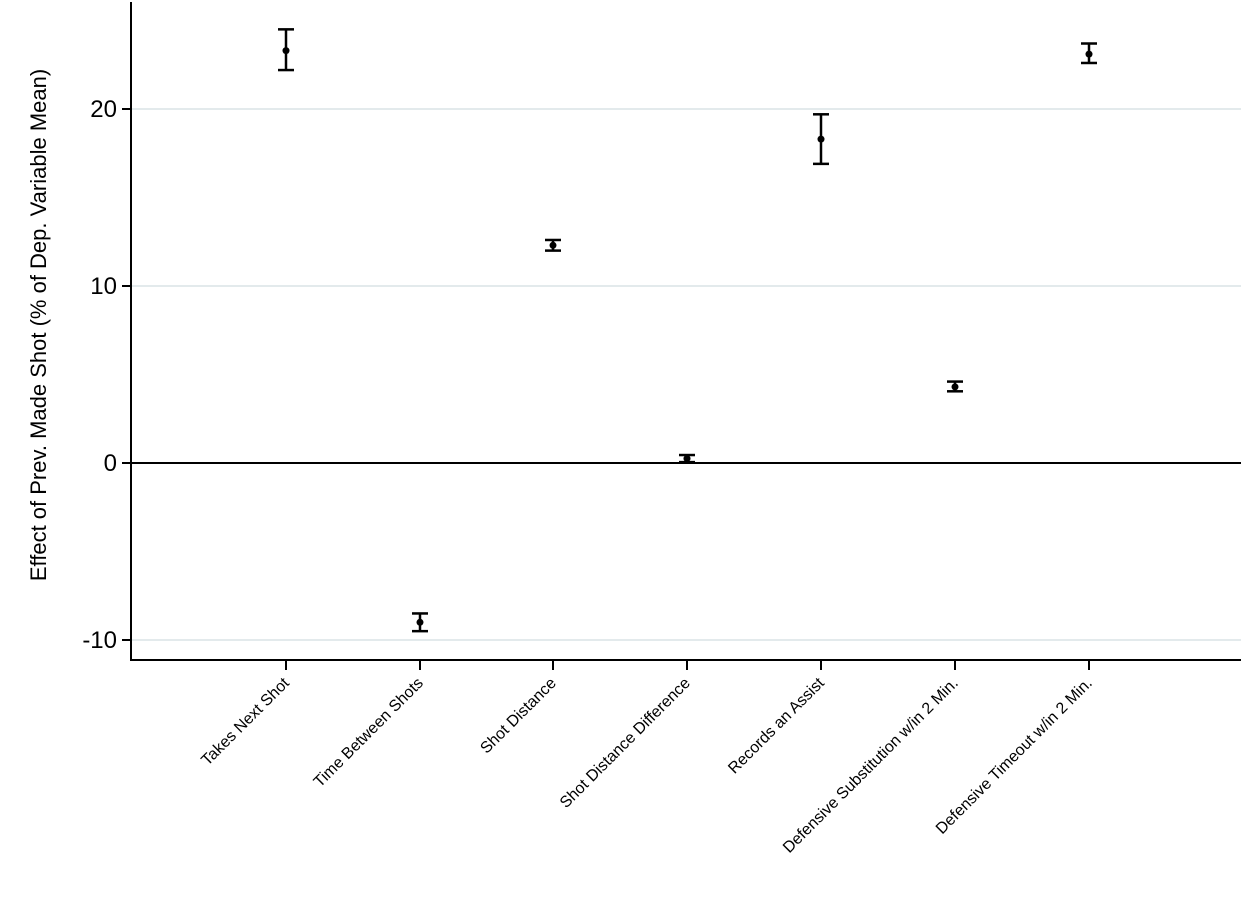 This screenshot has width=1243, height=904. Describe the element at coordinates (245, 721) in the screenshot. I see `x-tick-label: Takes Next Shot` at that location.